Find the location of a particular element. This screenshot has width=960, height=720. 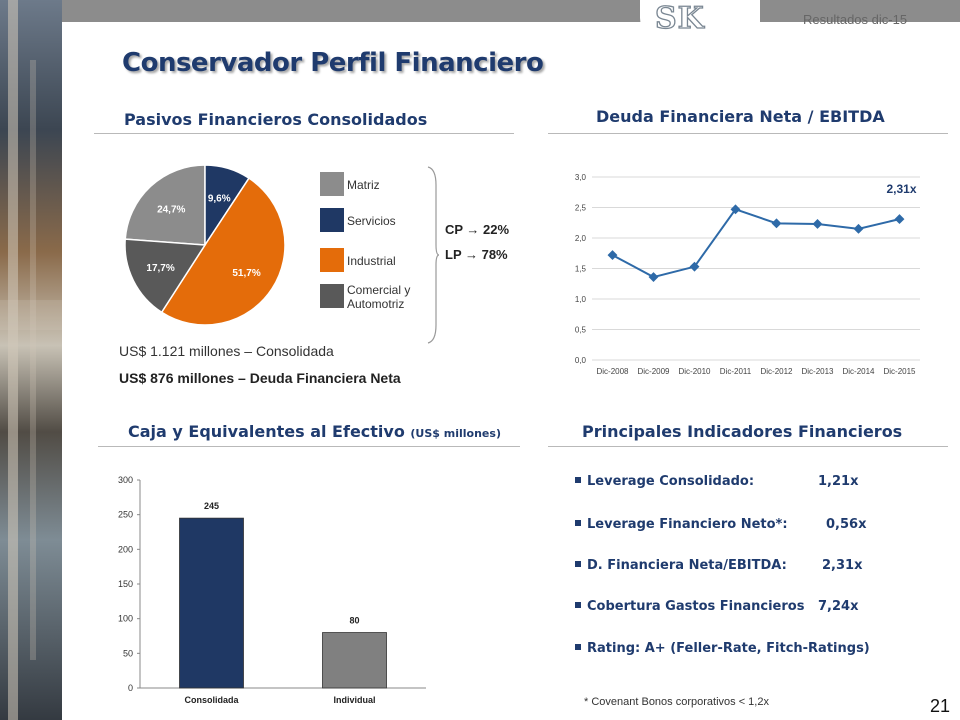

page-number: 21 is located at coordinates (940, 706).